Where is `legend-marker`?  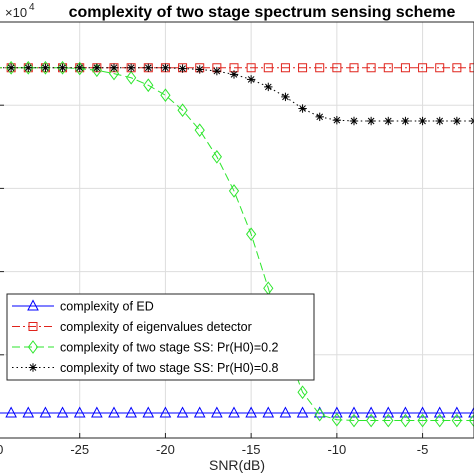
legend-marker is located at coordinates (33, 367).